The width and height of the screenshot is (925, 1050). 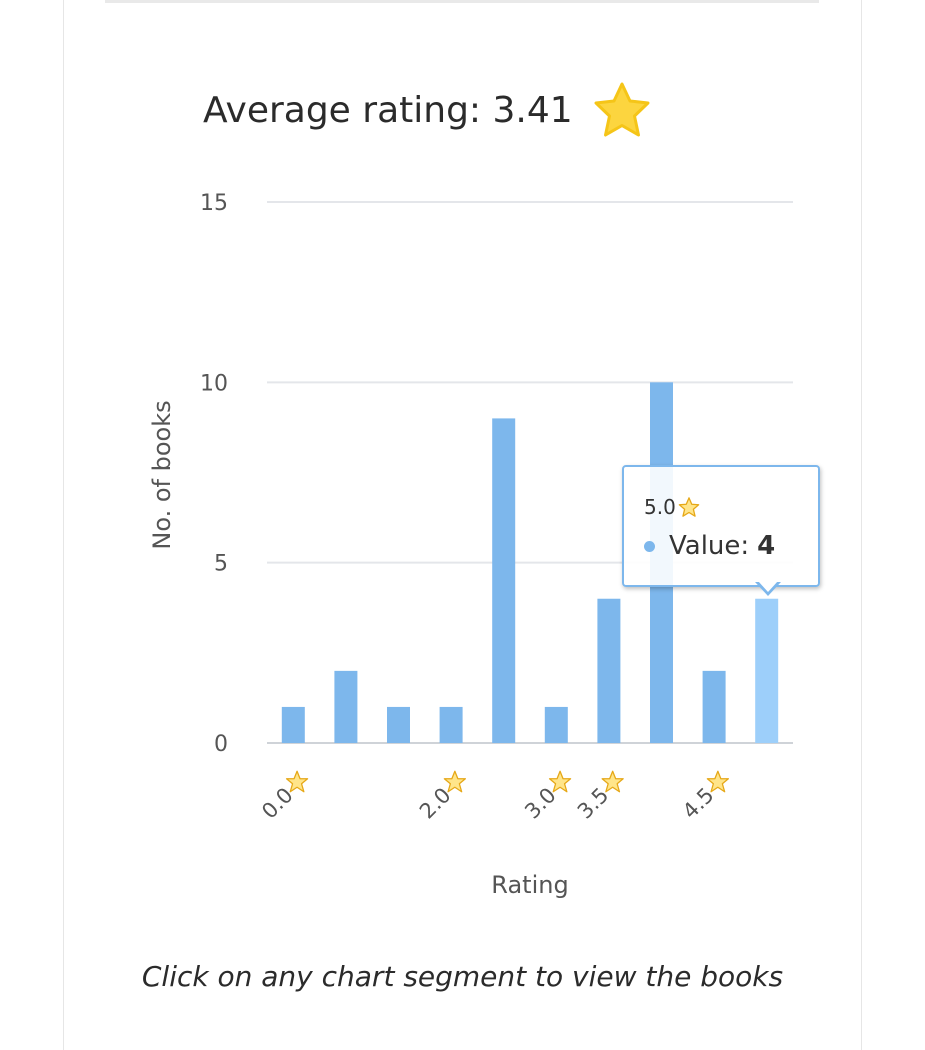 I want to click on x-tick-3.5: 3.5, so click(x=598, y=797).